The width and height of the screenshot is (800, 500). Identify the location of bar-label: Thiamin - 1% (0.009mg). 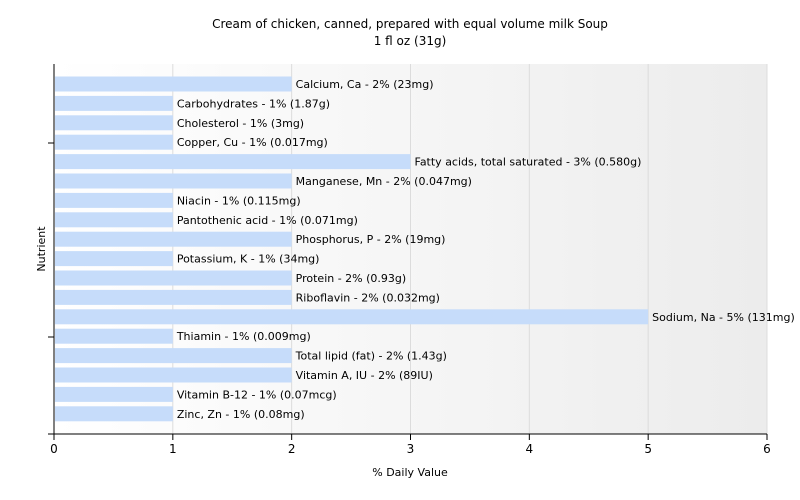
(243, 336).